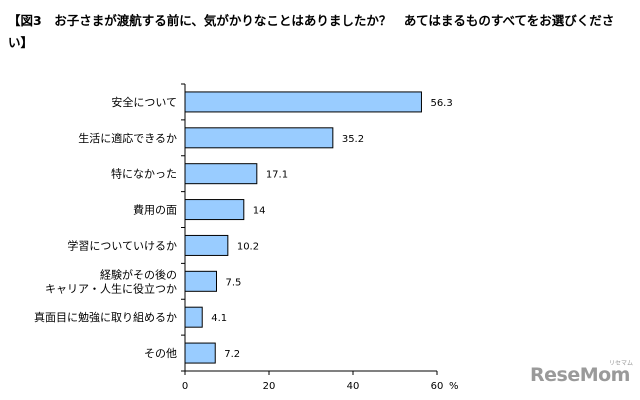 The height and width of the screenshot is (400, 640). Describe the element at coordinates (185, 386) in the screenshot. I see `x-tick-label: 0` at that location.